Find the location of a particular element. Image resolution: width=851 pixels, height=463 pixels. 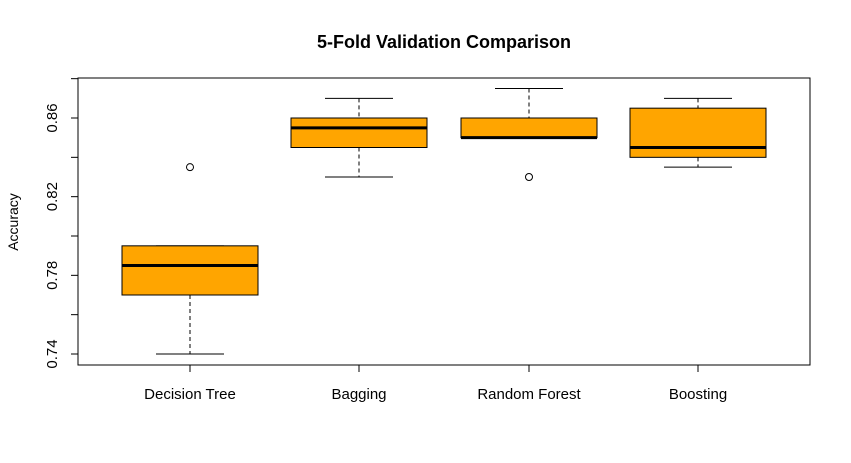

y-tick-label: 0.86 is located at coordinates (52, 117).